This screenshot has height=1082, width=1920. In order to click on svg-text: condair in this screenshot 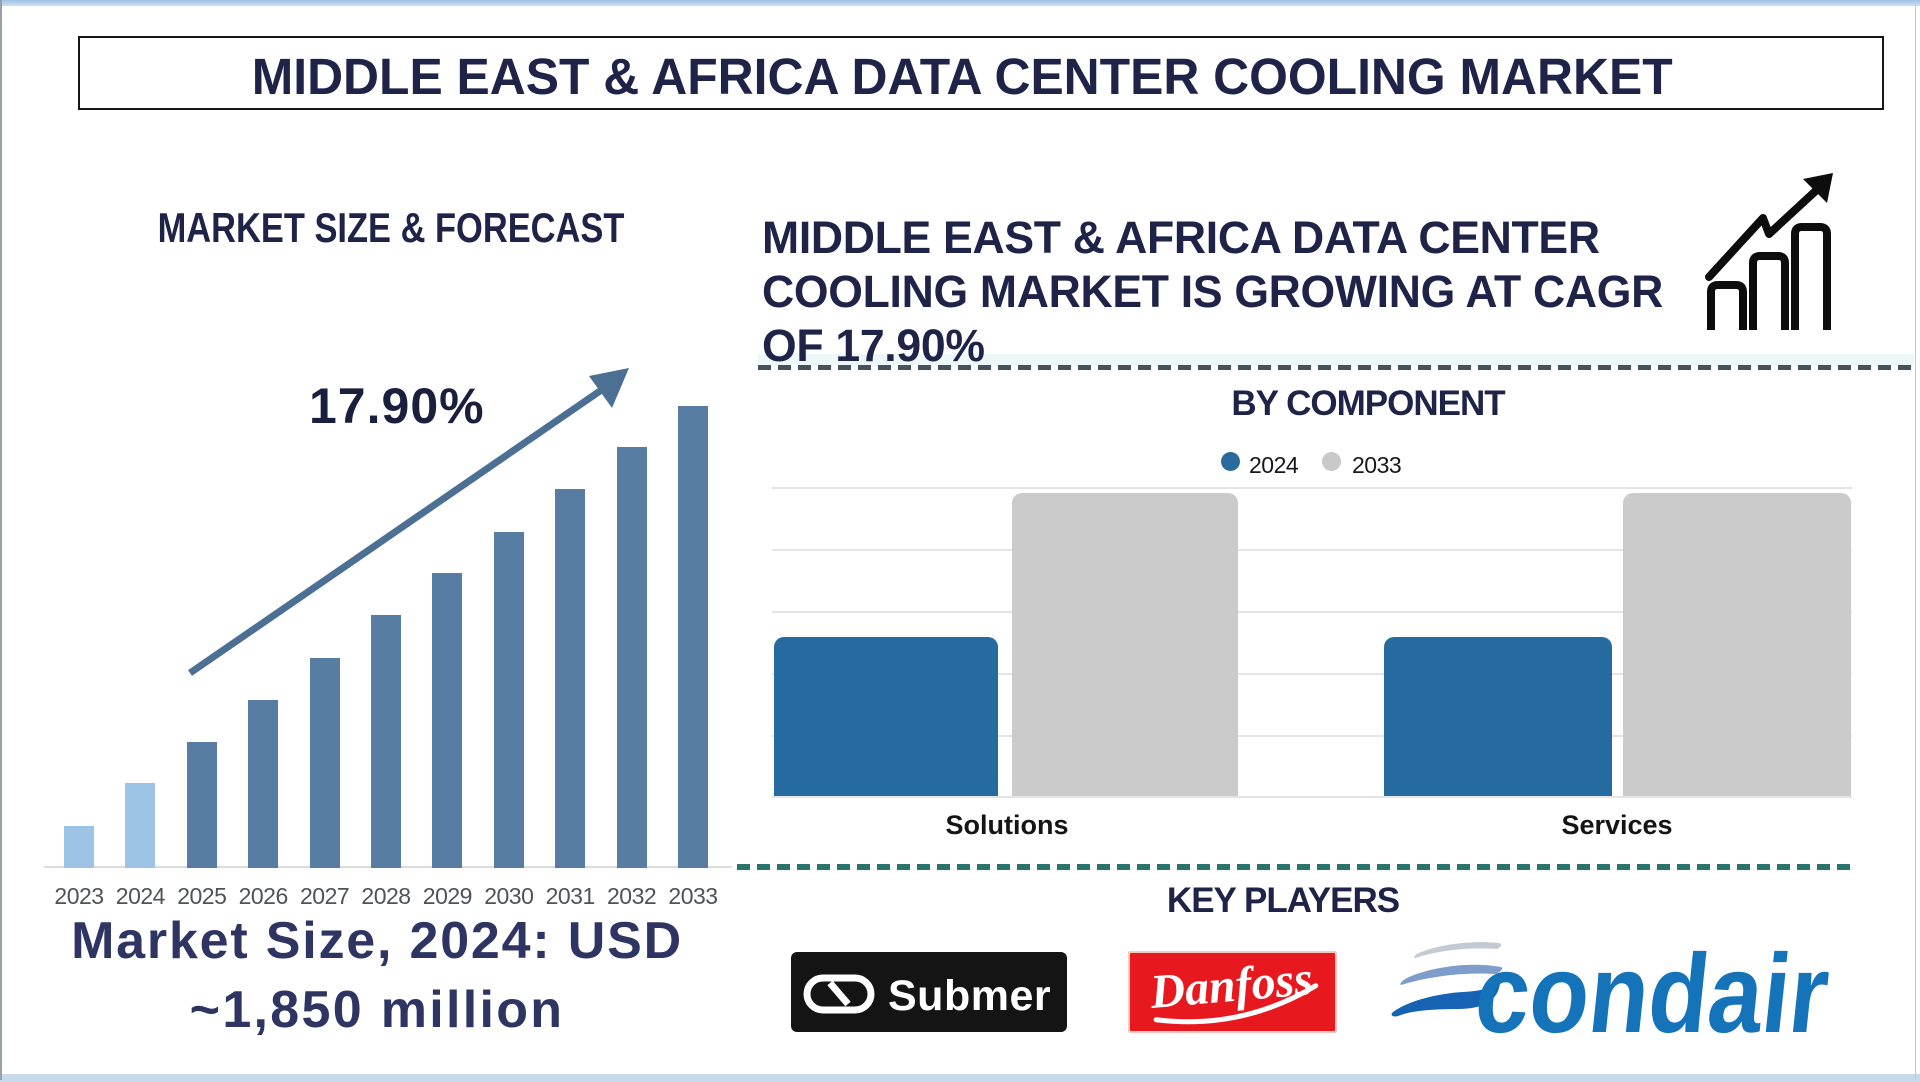, I will do `click(1651, 992)`.